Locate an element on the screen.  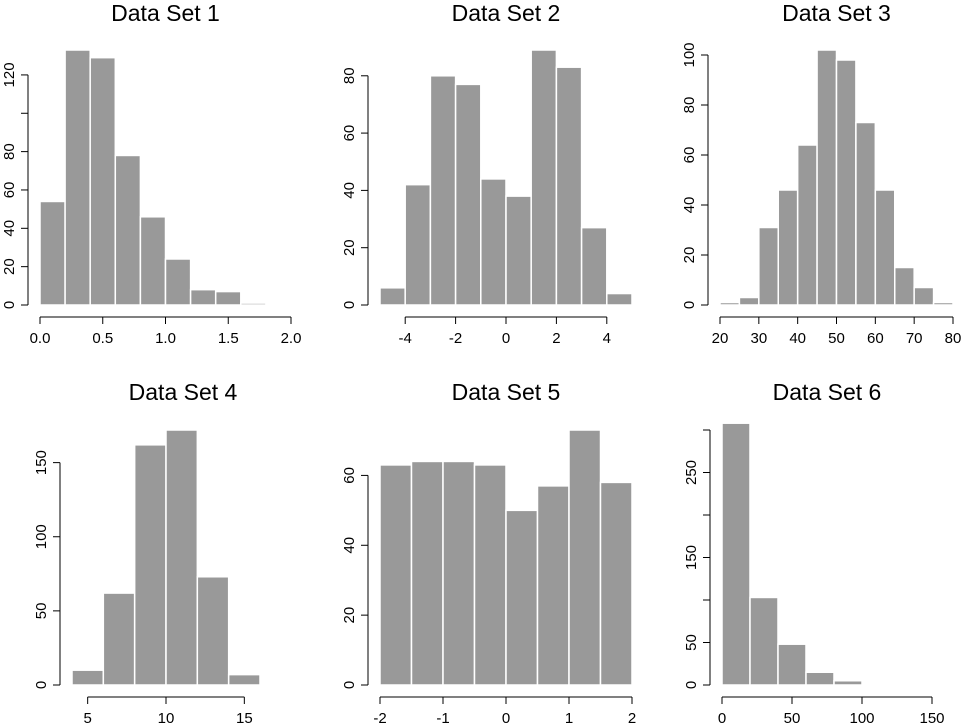
x-tick-label: 0.5 is located at coordinates (102, 338).